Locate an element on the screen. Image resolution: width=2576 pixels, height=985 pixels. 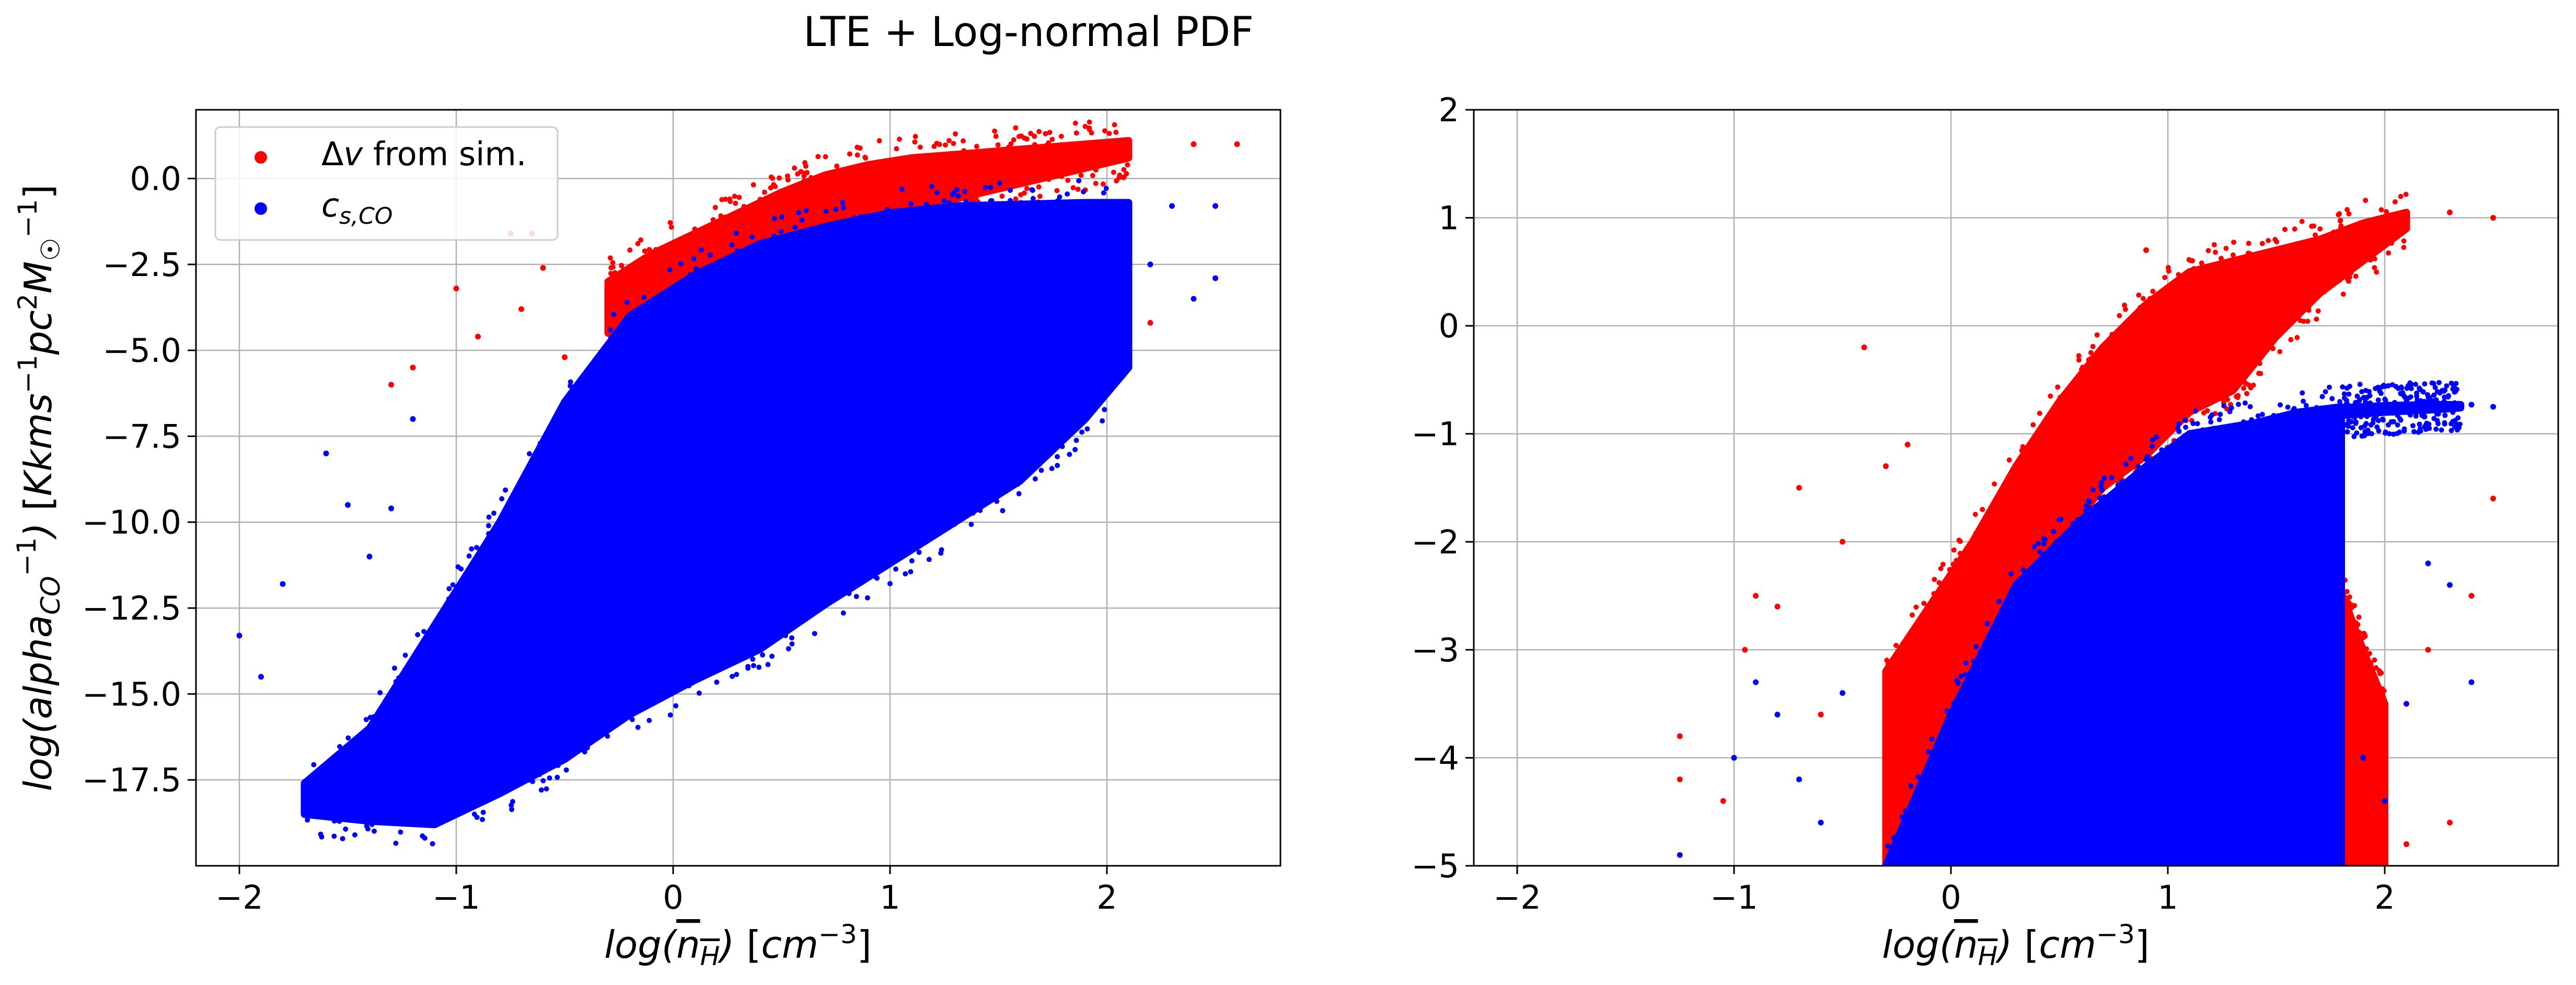
left-y-tick-label: −5.0 is located at coordinates (141, 350).